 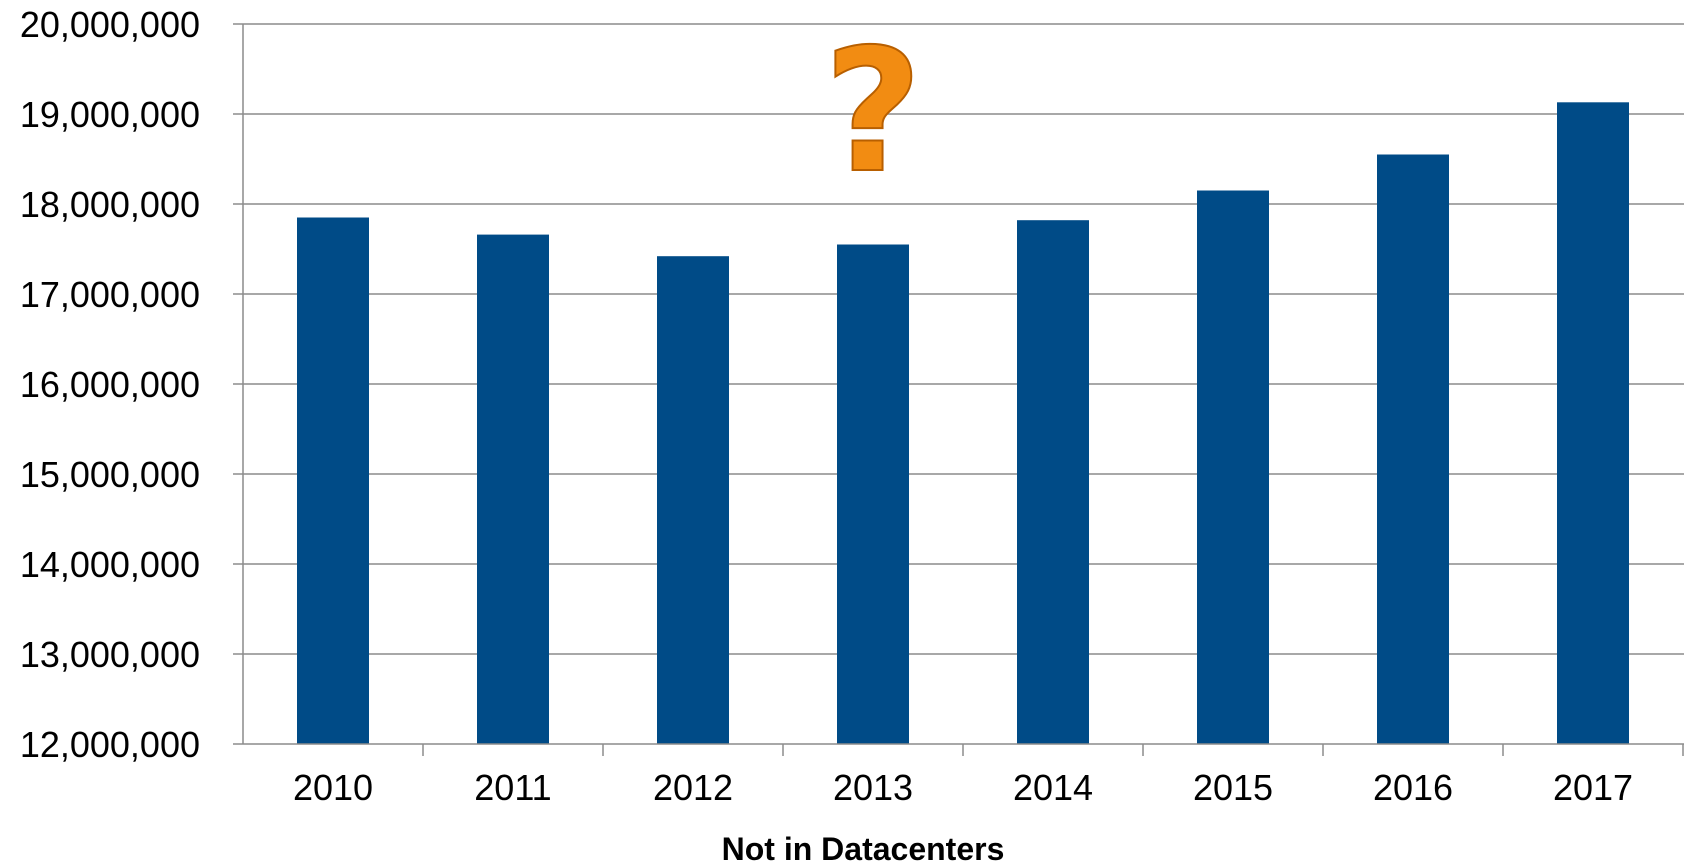 I want to click on y-tick-label: 16,000,000, so click(x=110, y=384).